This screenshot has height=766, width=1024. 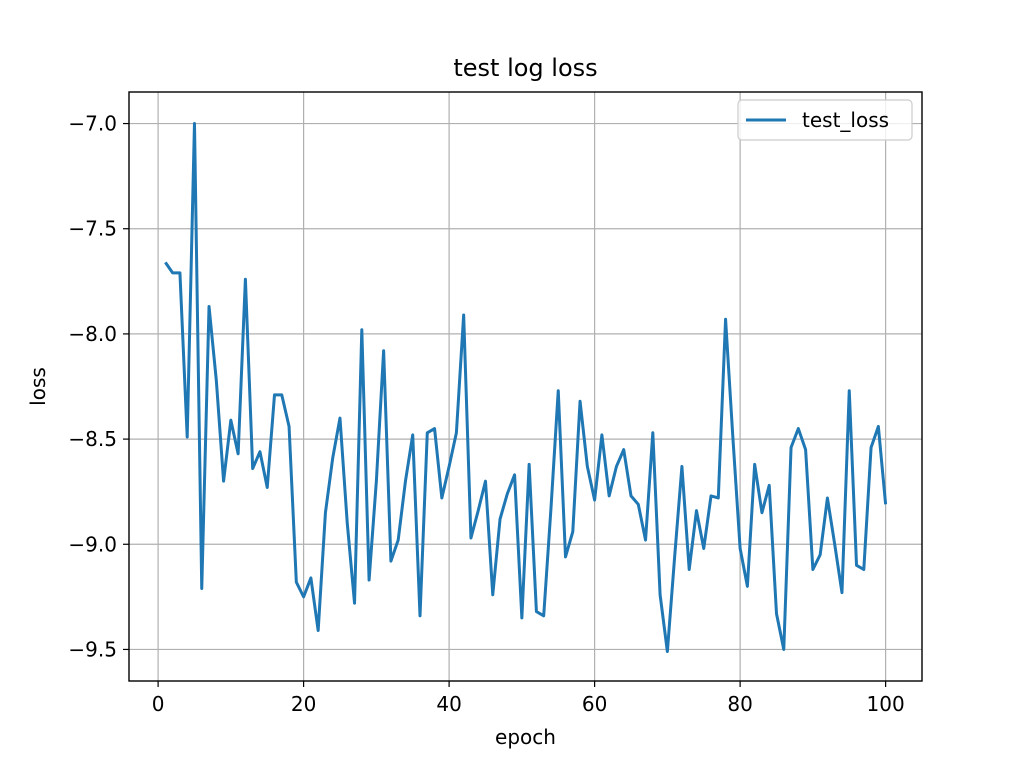 I want to click on legend: test_loss, so click(x=825, y=120).